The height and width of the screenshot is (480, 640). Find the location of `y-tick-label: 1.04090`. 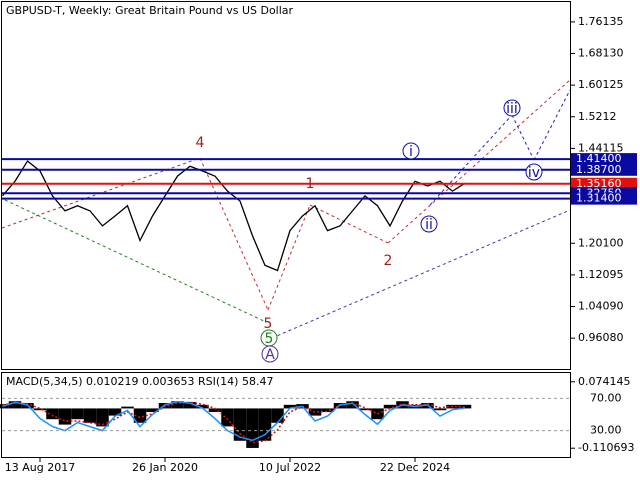

y-tick-label: 1.04090 is located at coordinates (601, 306).